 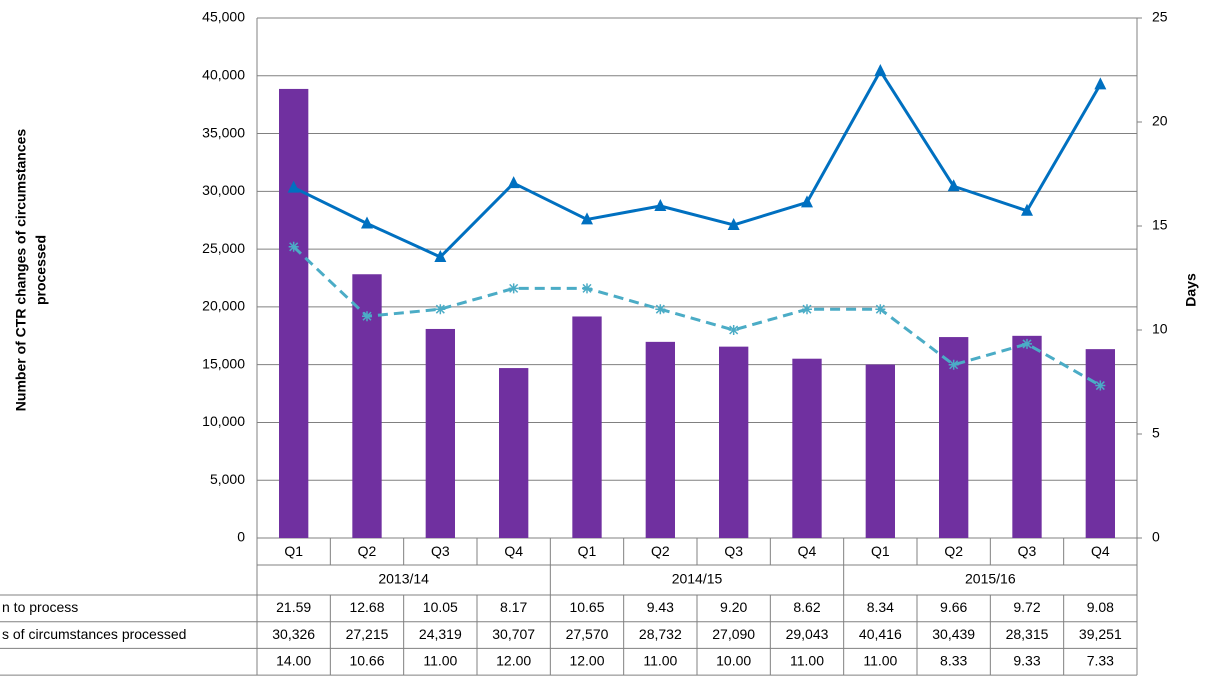 What do you see at coordinates (440, 607) in the screenshot?
I see `table-cell: 10.05` at bounding box center [440, 607].